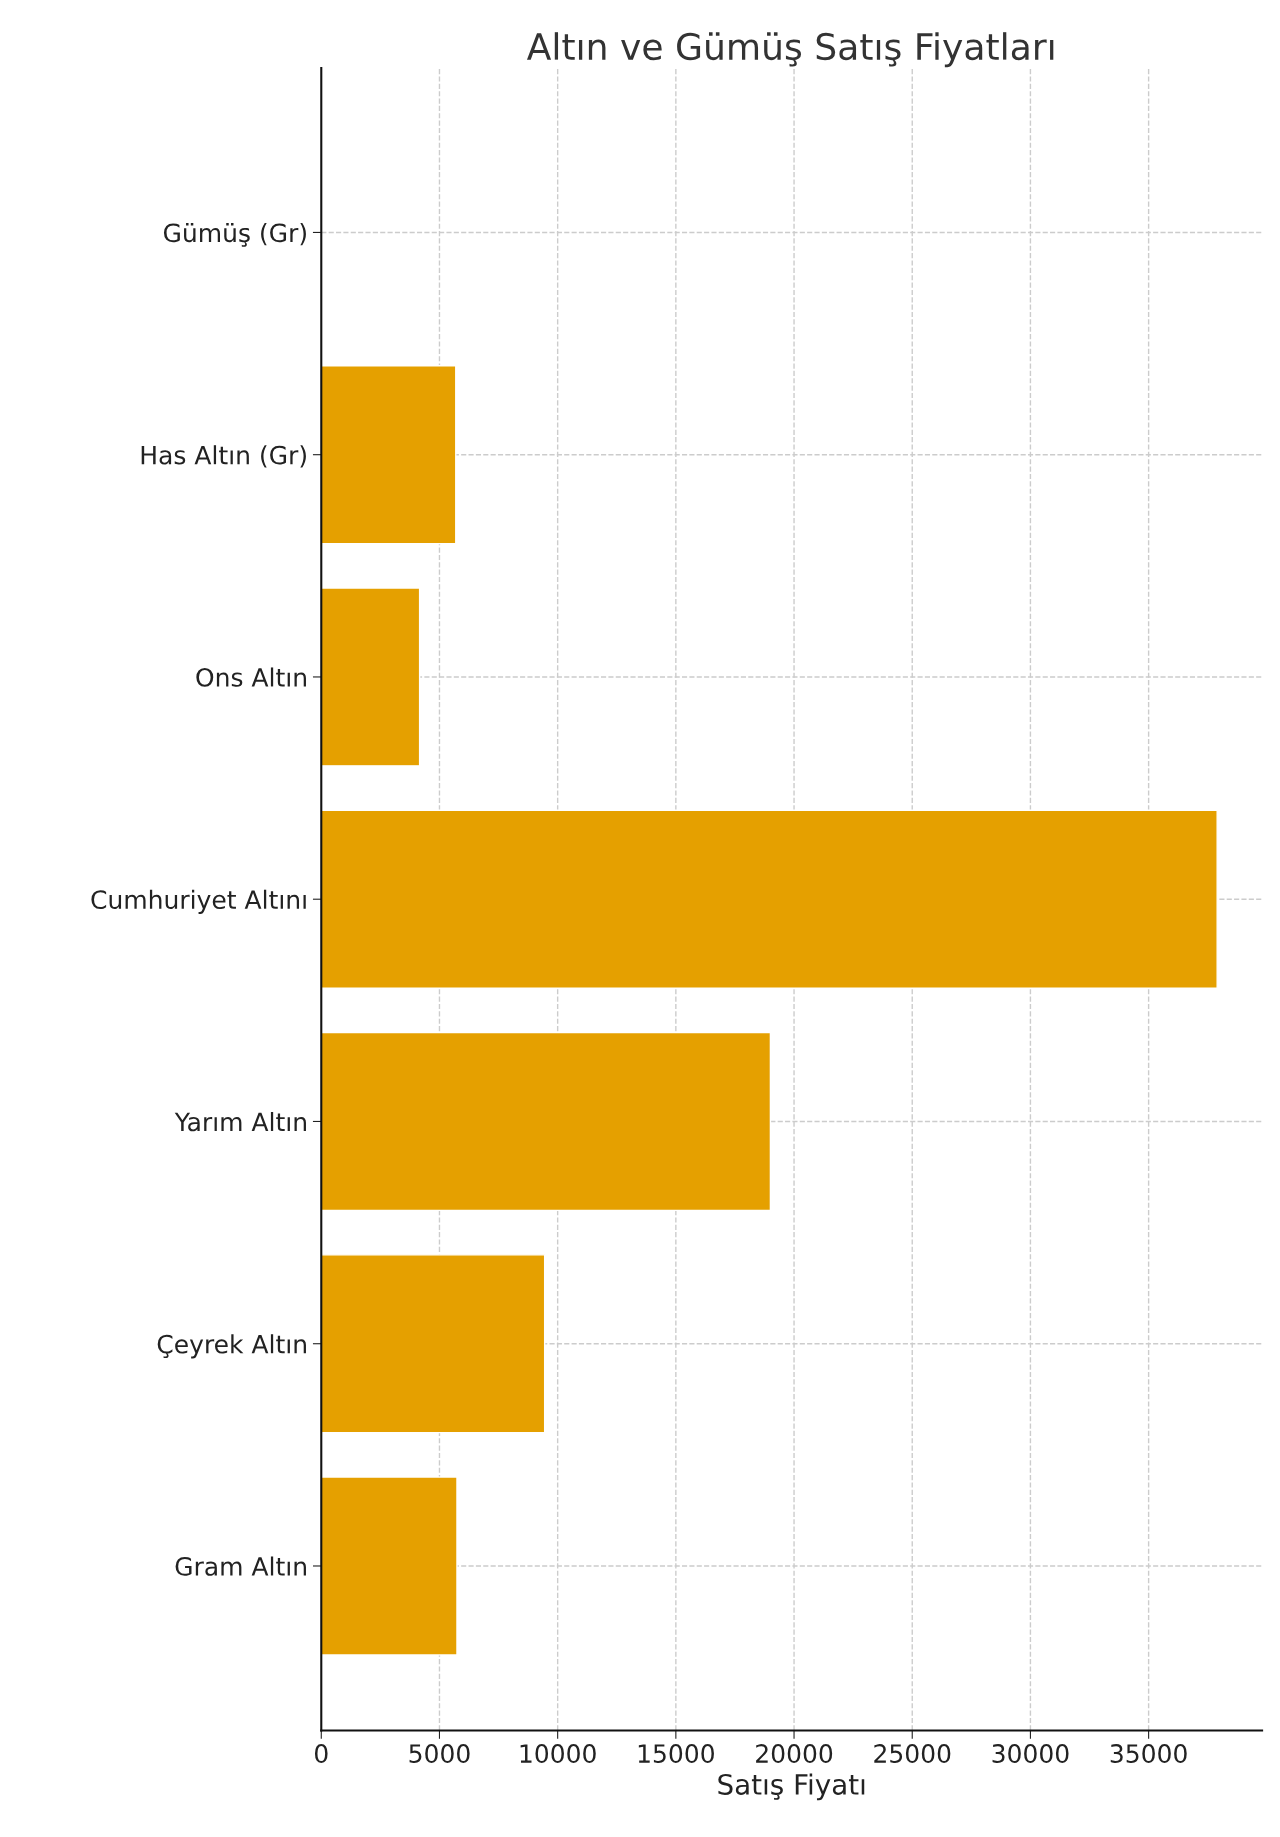  Describe the element at coordinates (1030, 1753) in the screenshot. I see `x-tick-label: 30000` at that location.